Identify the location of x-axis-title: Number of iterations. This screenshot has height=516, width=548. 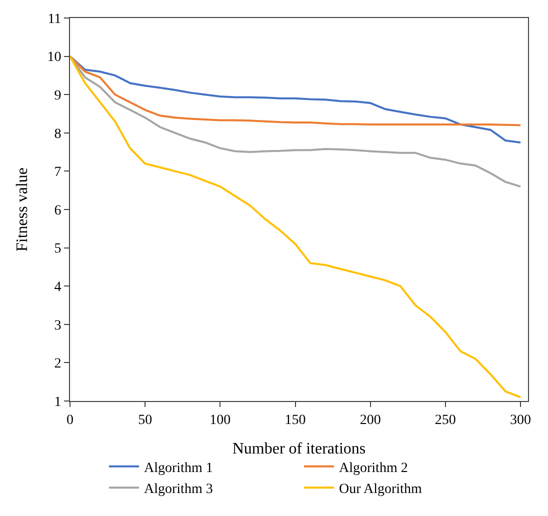
(299, 449).